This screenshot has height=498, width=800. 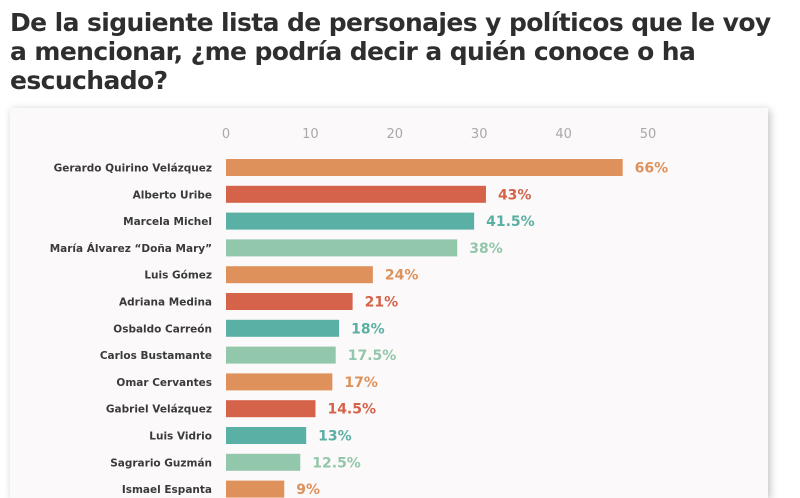 I want to click on data-label: 38%, so click(x=486, y=249).